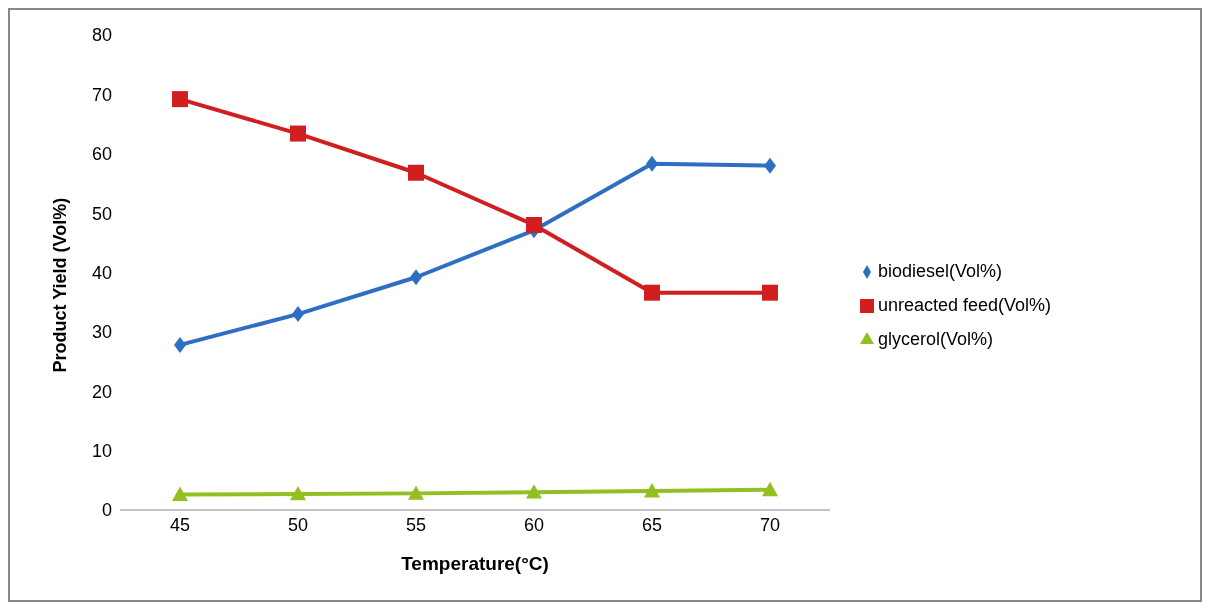 The height and width of the screenshot is (614, 1214). What do you see at coordinates (416, 524) in the screenshot?
I see `x-tick-label: 55` at bounding box center [416, 524].